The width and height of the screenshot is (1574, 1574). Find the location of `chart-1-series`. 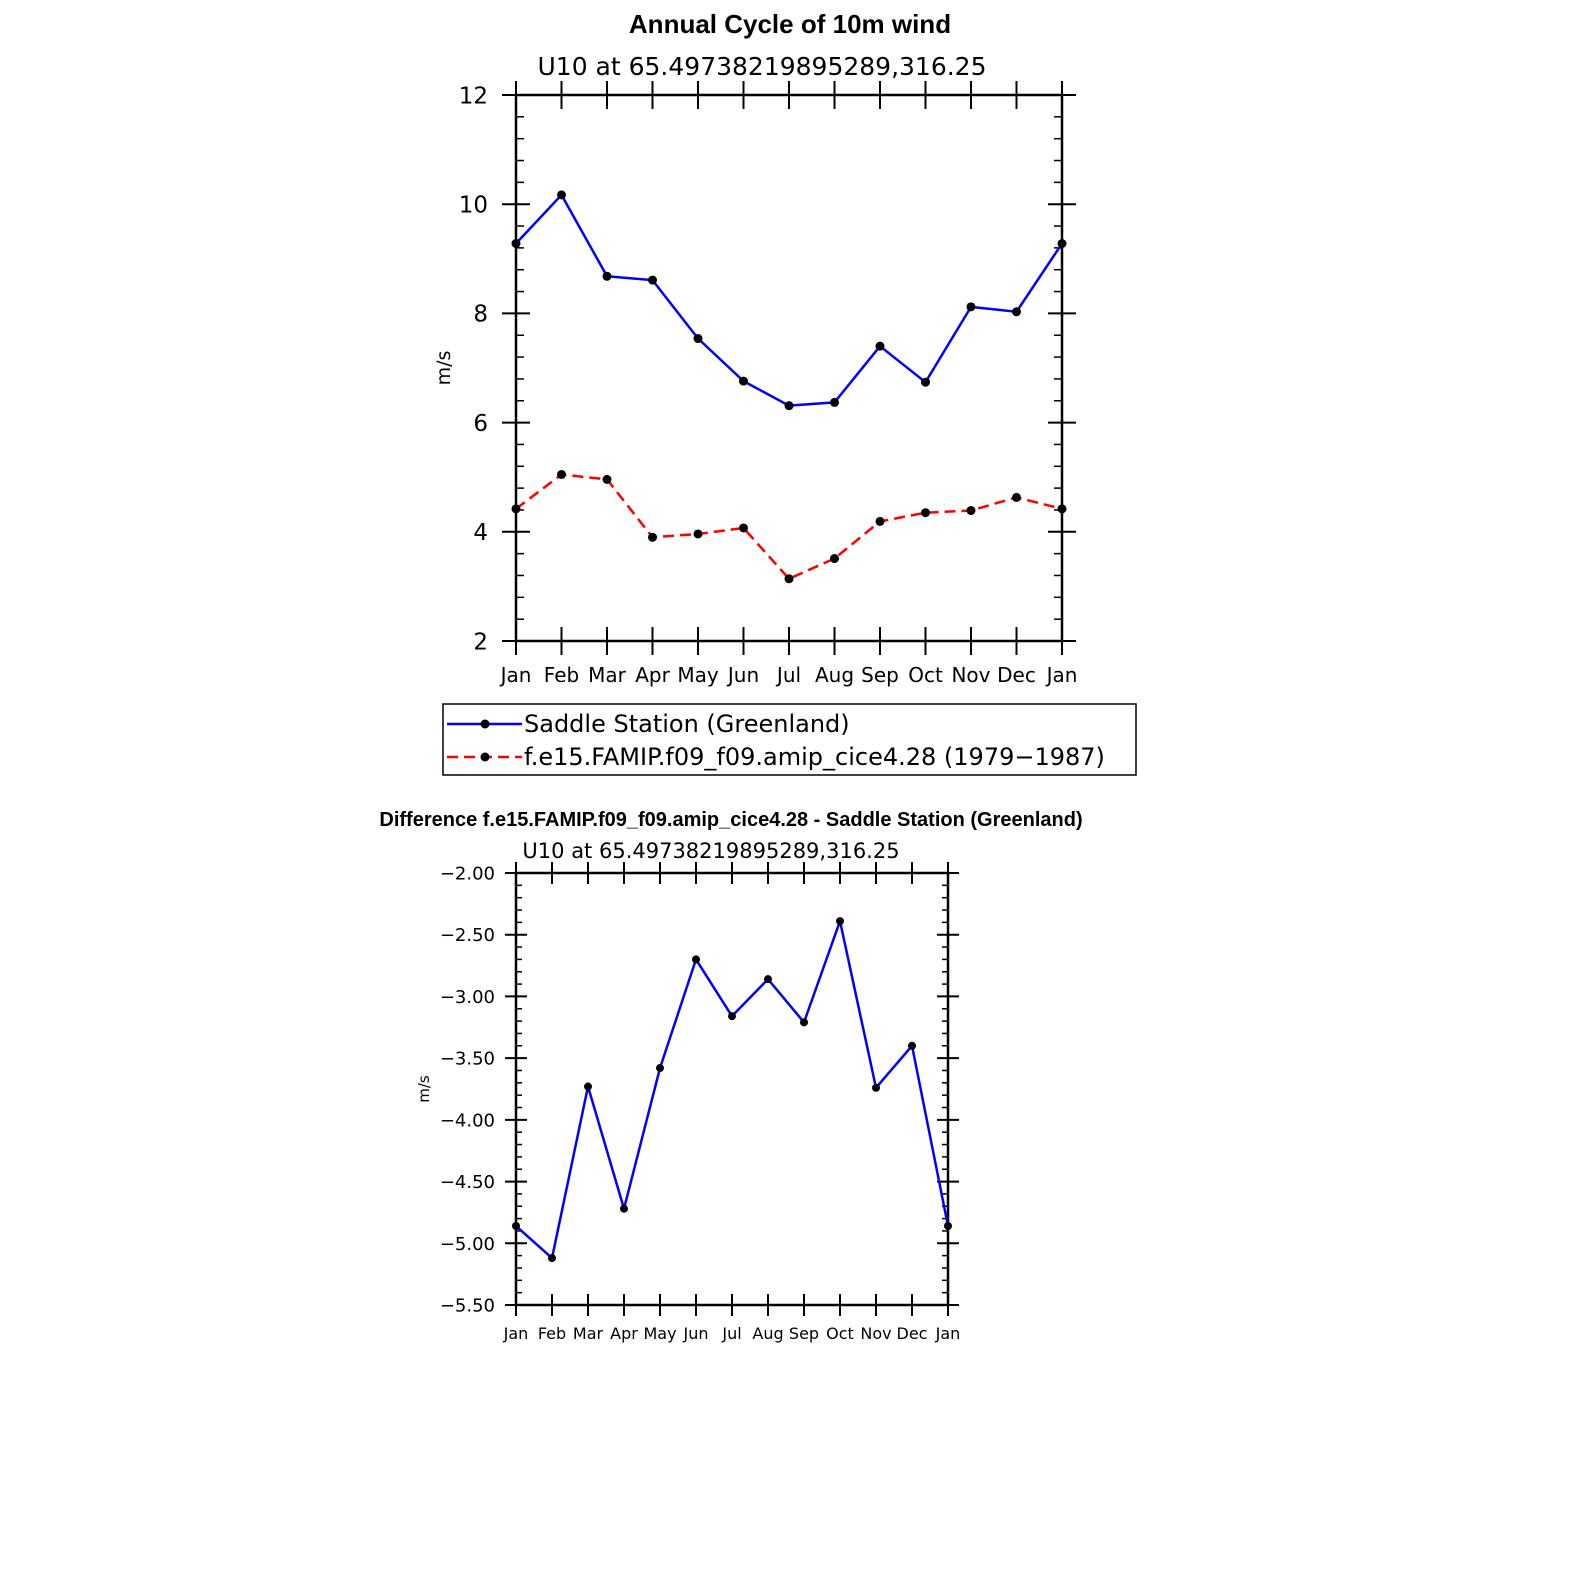

chart-1-series is located at coordinates (789, 387).